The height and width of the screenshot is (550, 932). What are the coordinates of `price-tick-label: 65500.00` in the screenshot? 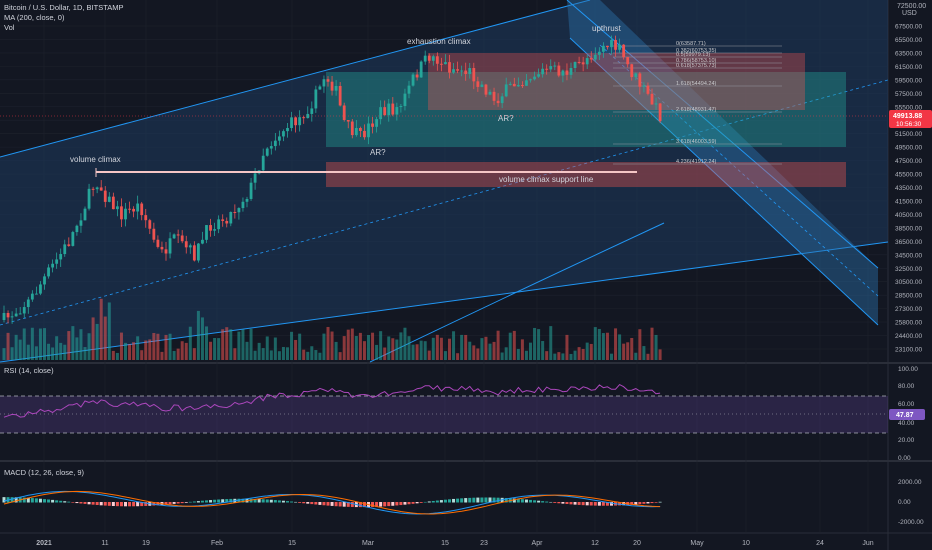 It's located at (908, 40).